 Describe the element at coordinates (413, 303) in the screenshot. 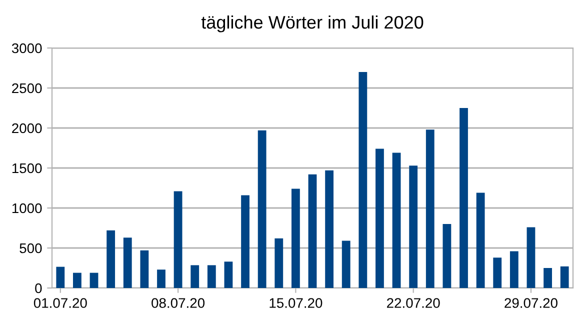

I see `x-tick-label: 22.07.20` at that location.